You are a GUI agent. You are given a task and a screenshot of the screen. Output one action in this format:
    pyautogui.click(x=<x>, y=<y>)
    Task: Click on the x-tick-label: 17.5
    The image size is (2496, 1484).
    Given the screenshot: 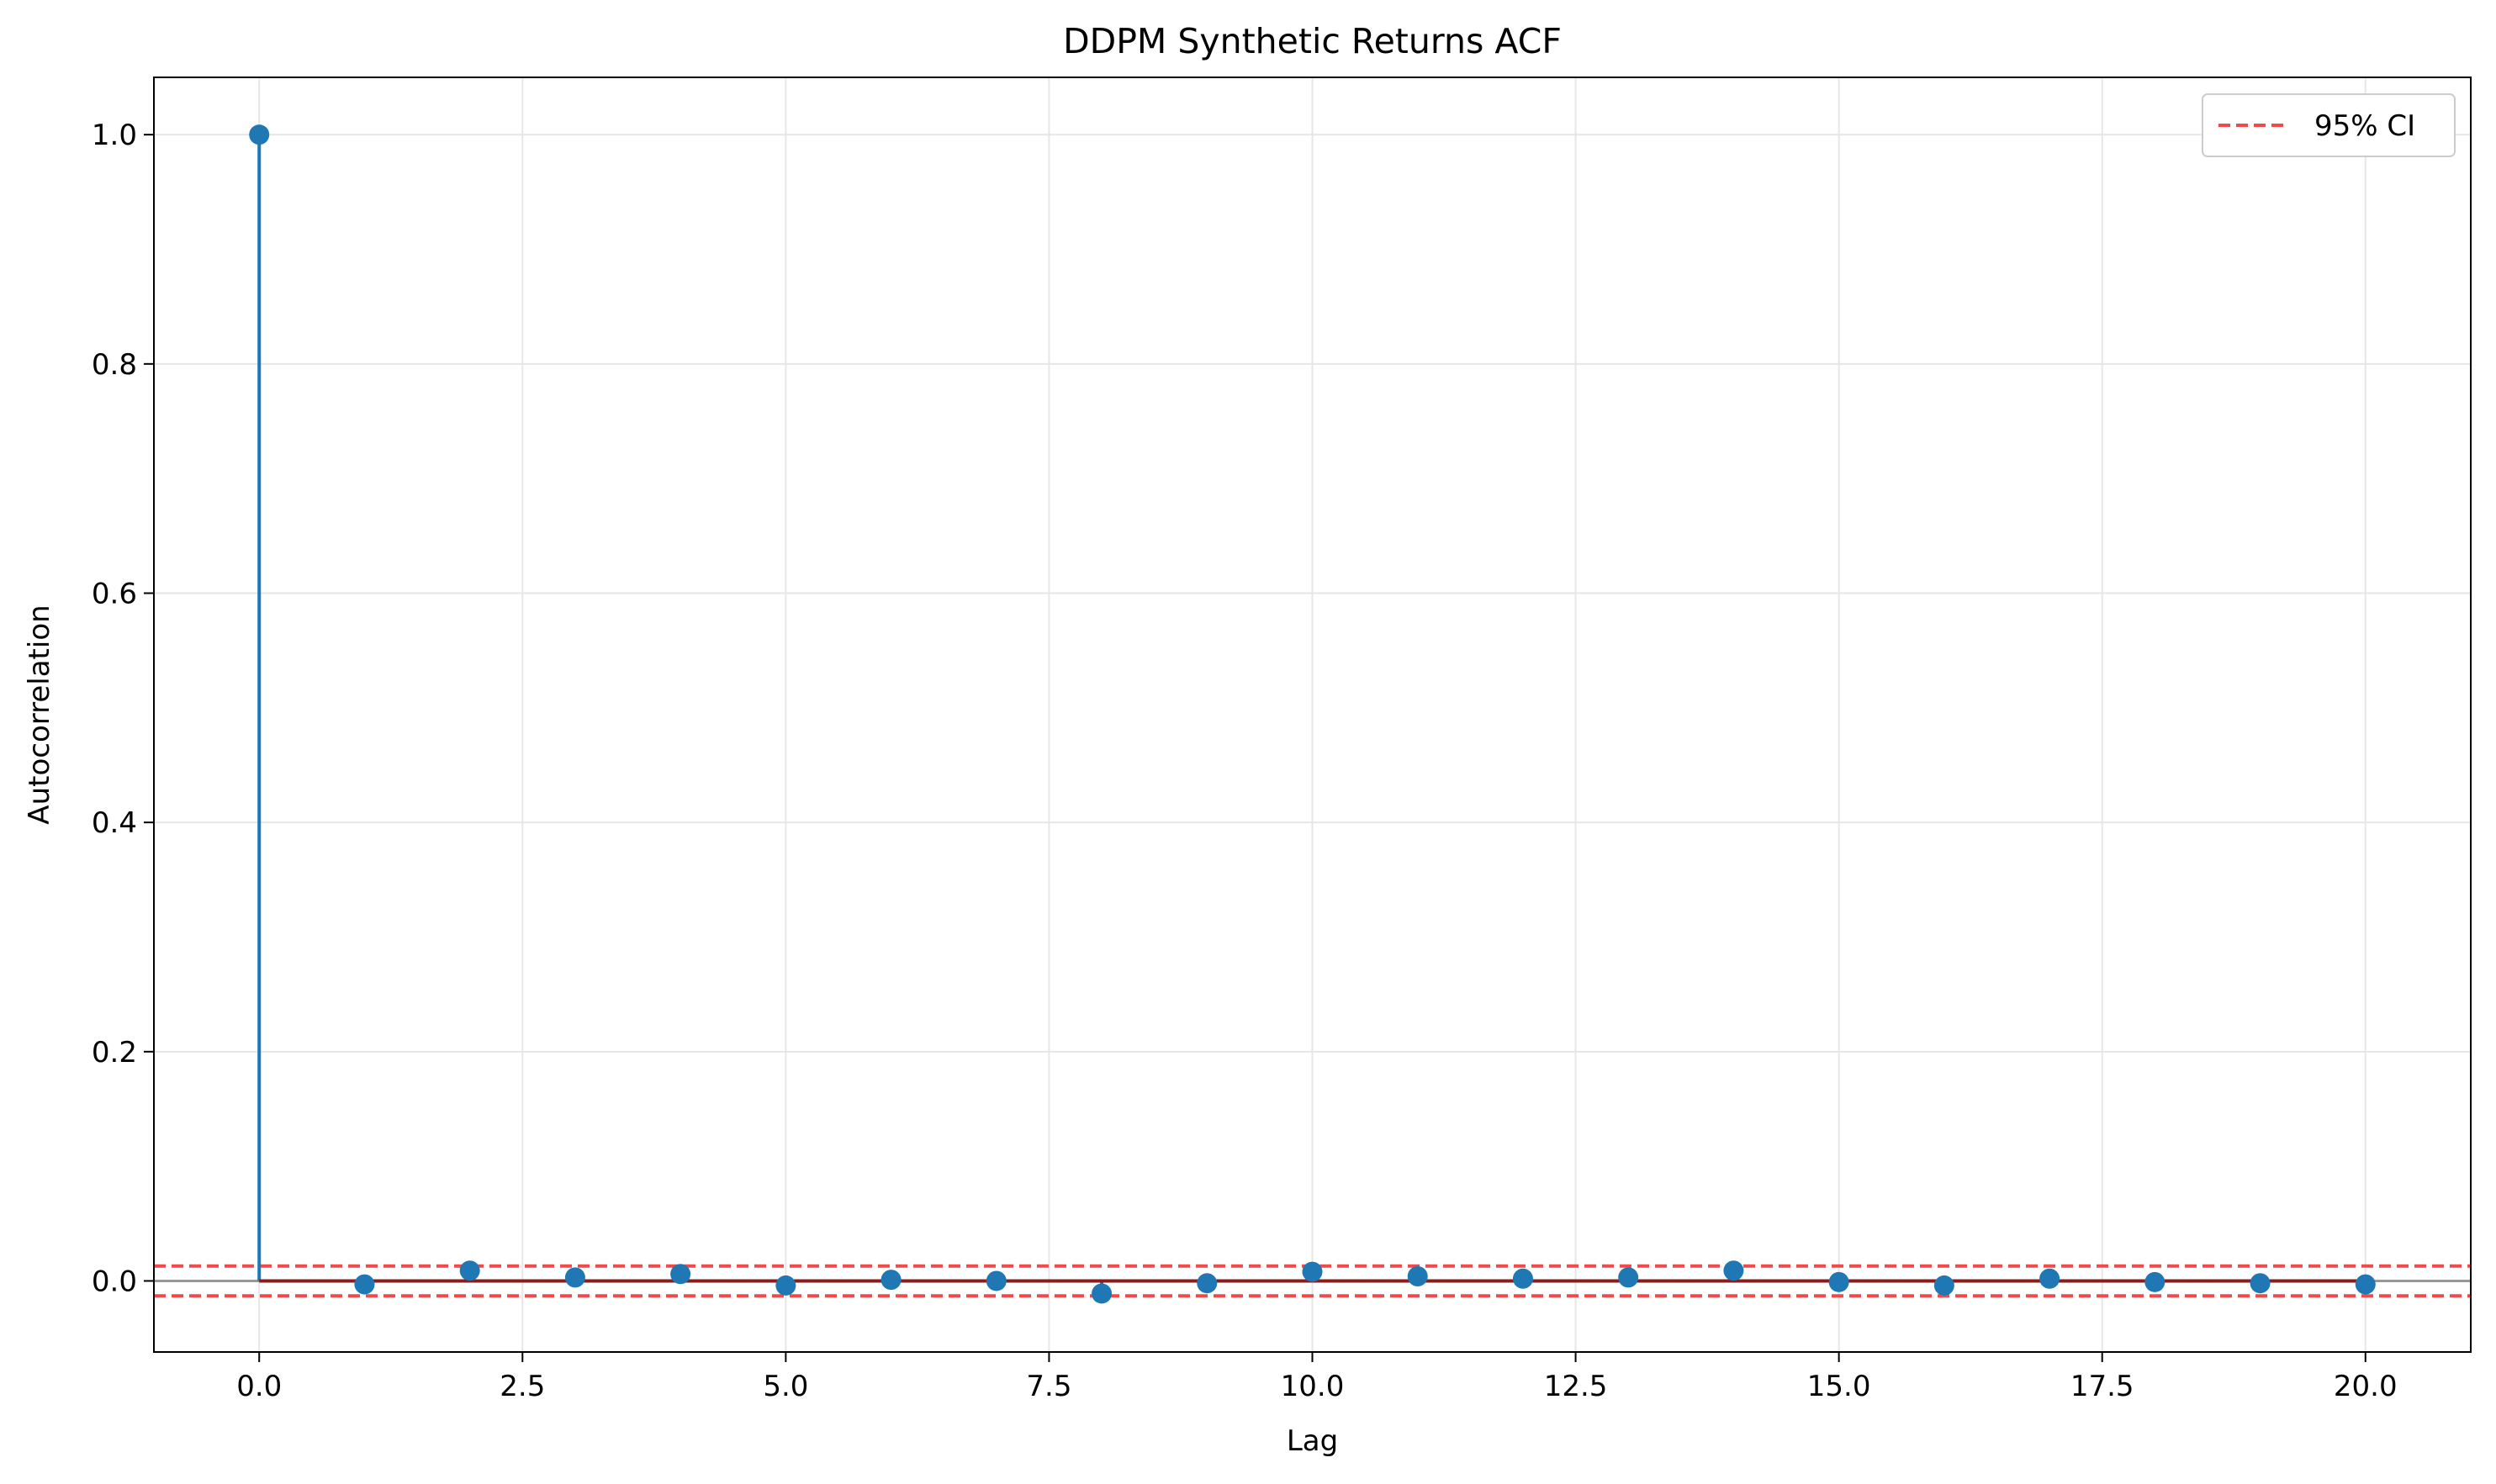 What is the action you would take?
    pyautogui.click(x=2102, y=1386)
    